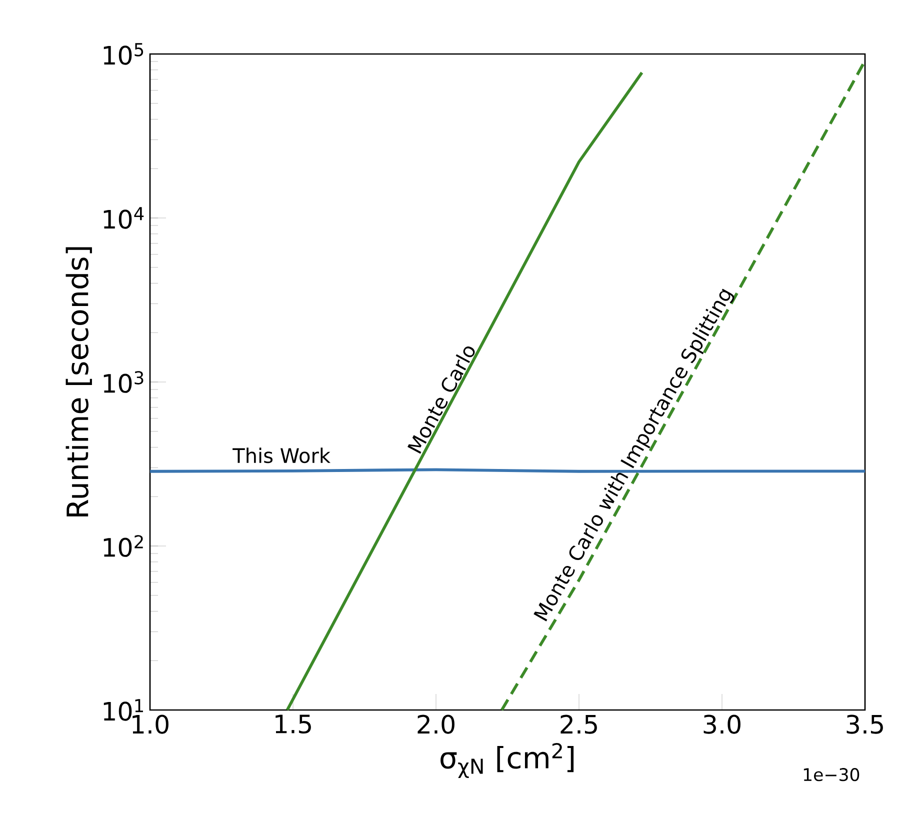 This screenshot has width=902, height=824. What do you see at coordinates (124, 382) in the screenshot?
I see `y-tick-label: 10$^{3}$` at bounding box center [124, 382].